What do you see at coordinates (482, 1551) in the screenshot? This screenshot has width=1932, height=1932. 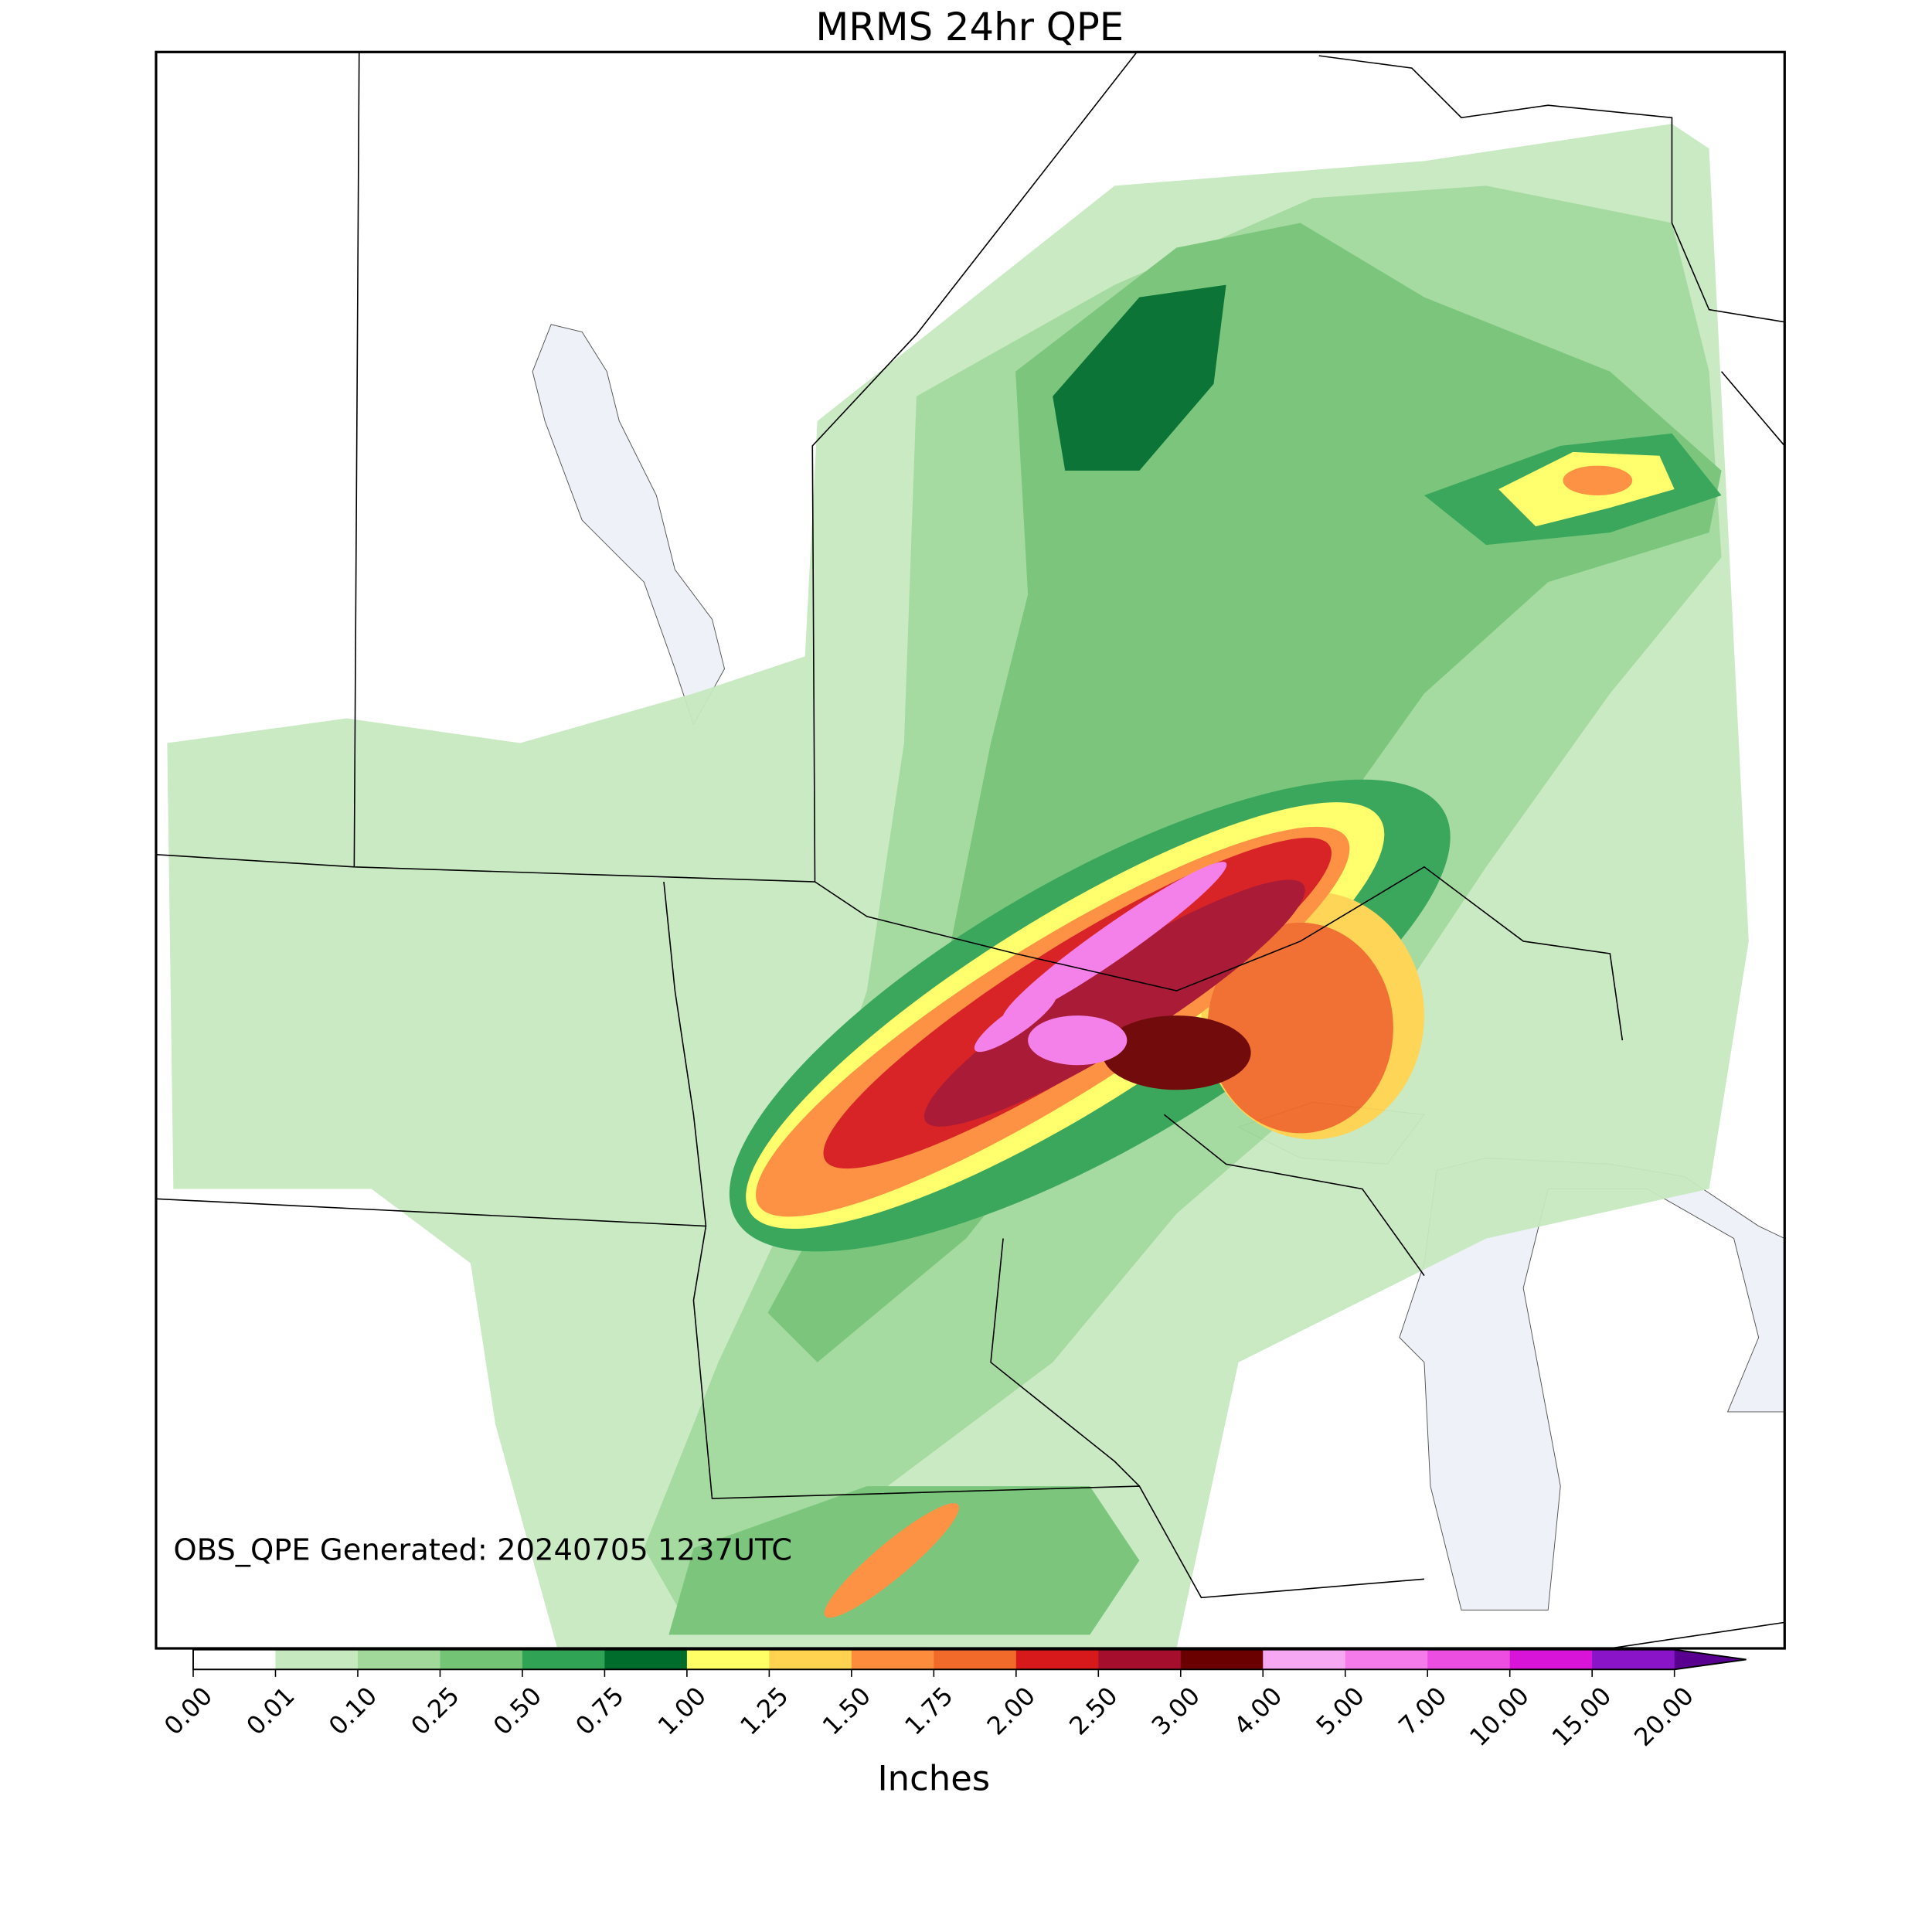 I see `annotation: OBS_QPE Generated: 20240705 1237UTC` at bounding box center [482, 1551].